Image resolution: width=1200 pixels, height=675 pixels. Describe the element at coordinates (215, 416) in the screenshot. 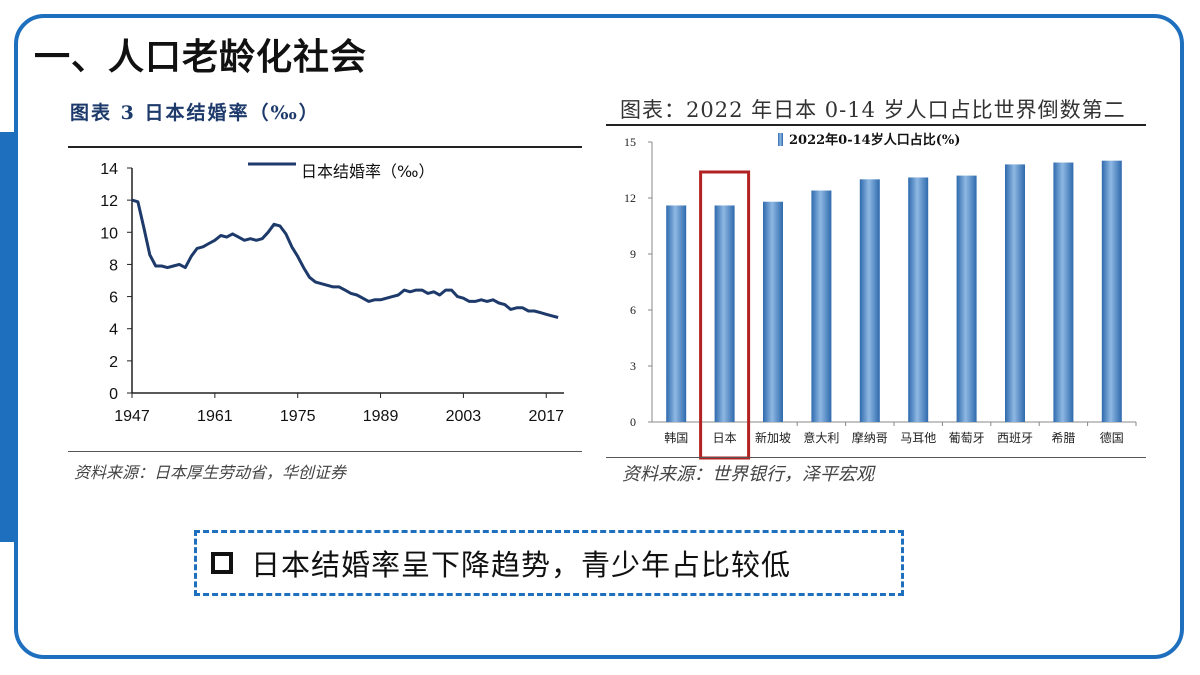

I see `x-tick-label: 1961` at that location.